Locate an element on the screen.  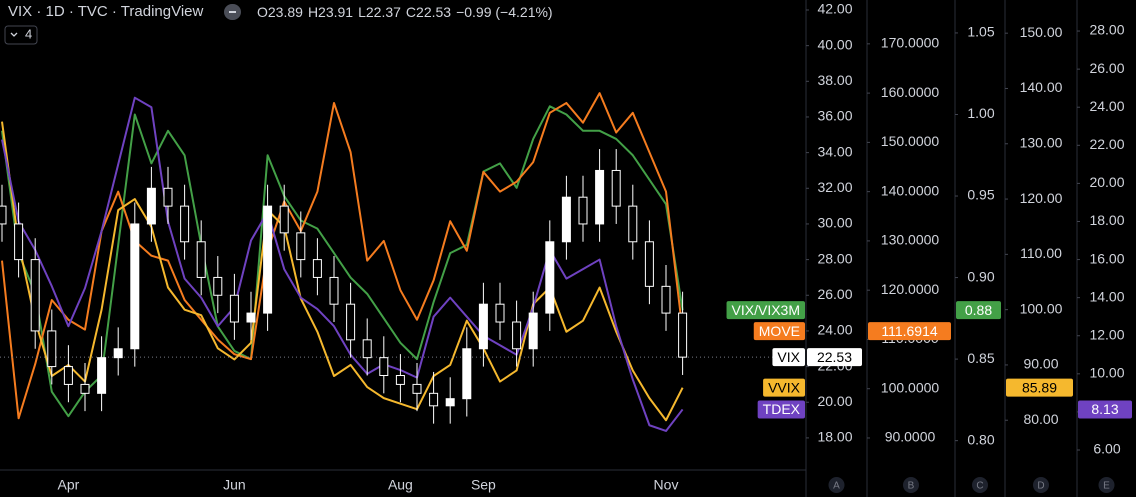
series-value-tag: 85.89 is located at coordinates (1039, 387).